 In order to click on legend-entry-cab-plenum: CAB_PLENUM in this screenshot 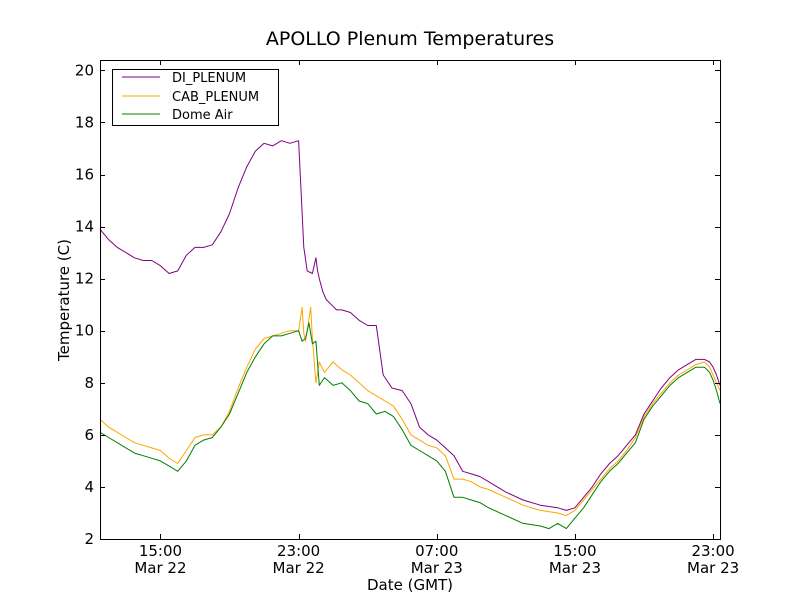, I will do `click(190, 97)`.